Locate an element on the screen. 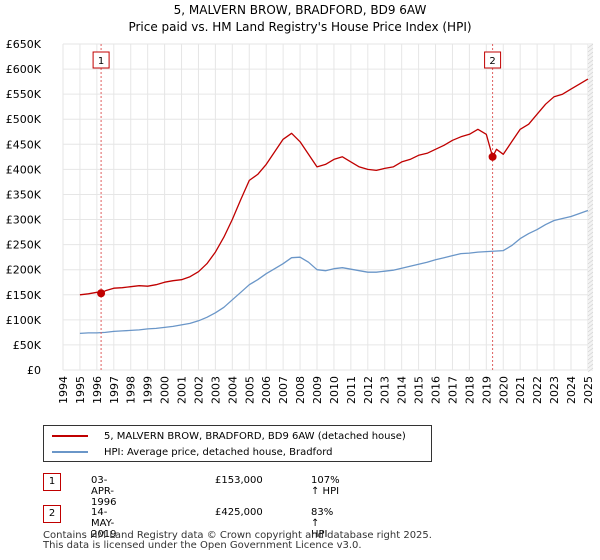 The height and width of the screenshot is (560, 600). y-tick-label: £150K is located at coordinates (24, 295).